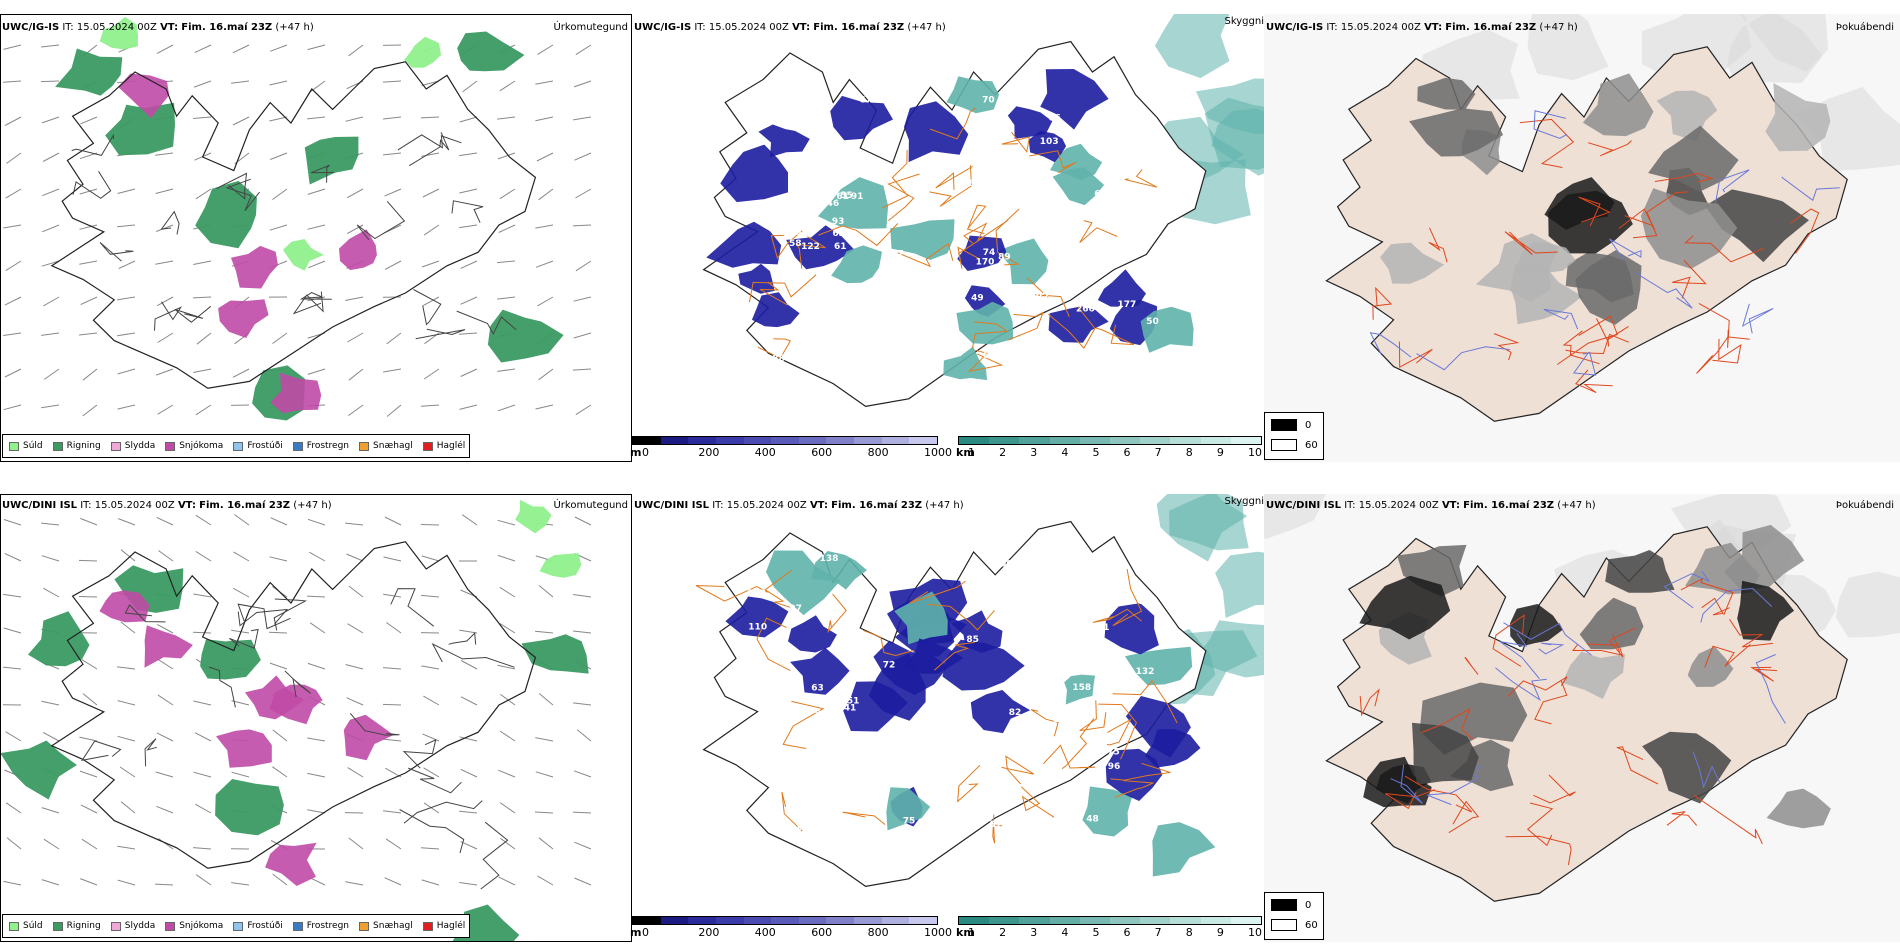 This screenshot has height=950, width=1900. I want to click on cloud-base-value: 82, so click(1170, 299).